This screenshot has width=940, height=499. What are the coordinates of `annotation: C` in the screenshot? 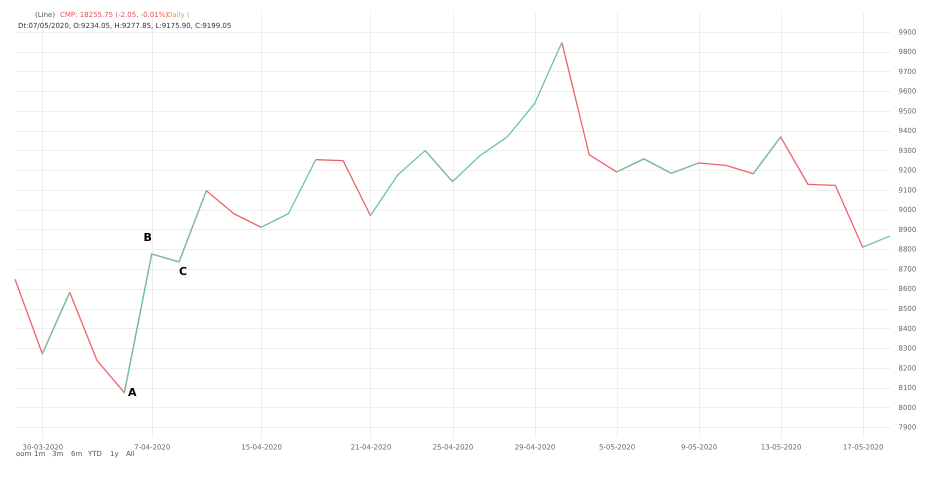 It's located at (183, 271).